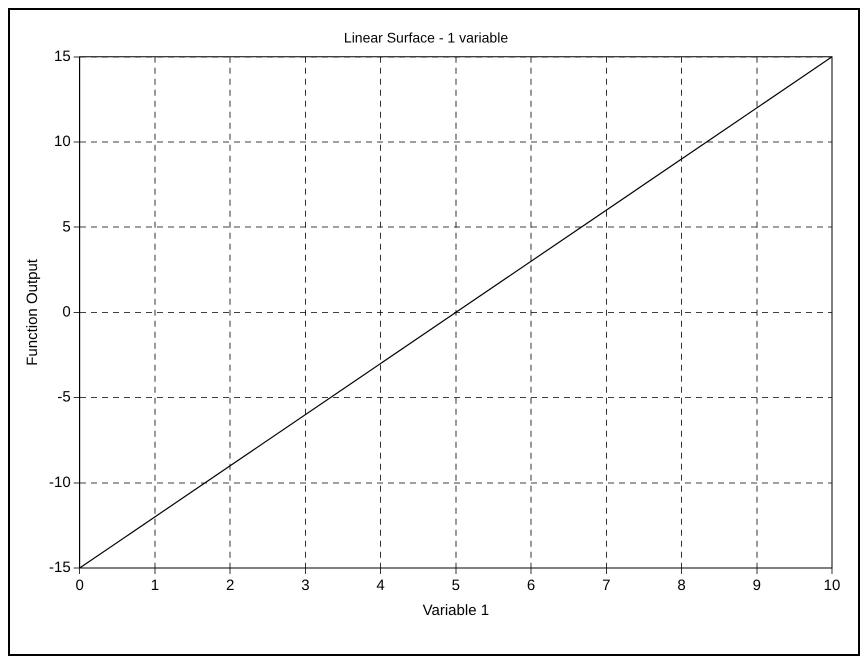 The width and height of the screenshot is (868, 660). What do you see at coordinates (456, 585) in the screenshot?
I see `x-tick-label: 5` at bounding box center [456, 585].